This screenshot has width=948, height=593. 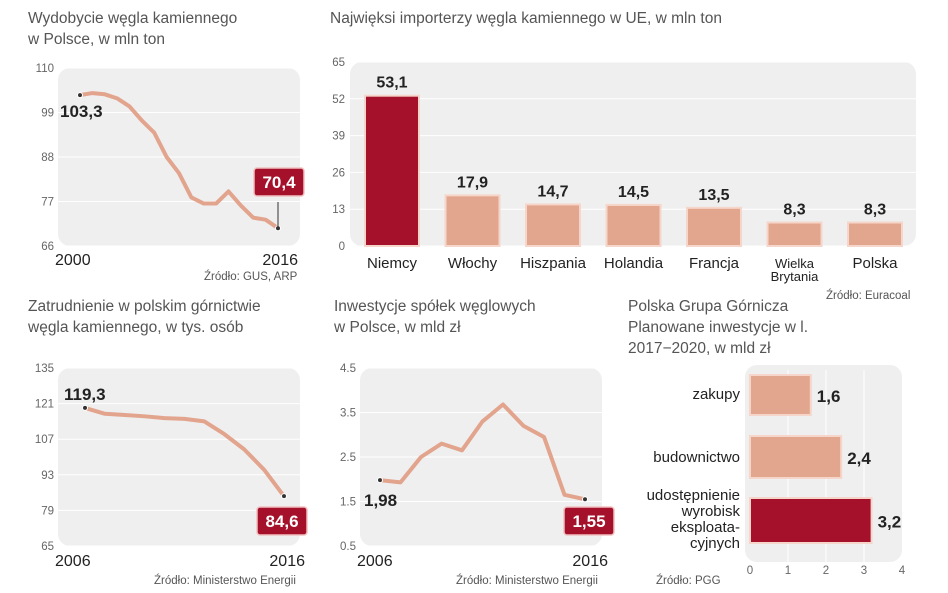 I want to click on pgg-category-label: cyjnych, so click(x=715, y=543).